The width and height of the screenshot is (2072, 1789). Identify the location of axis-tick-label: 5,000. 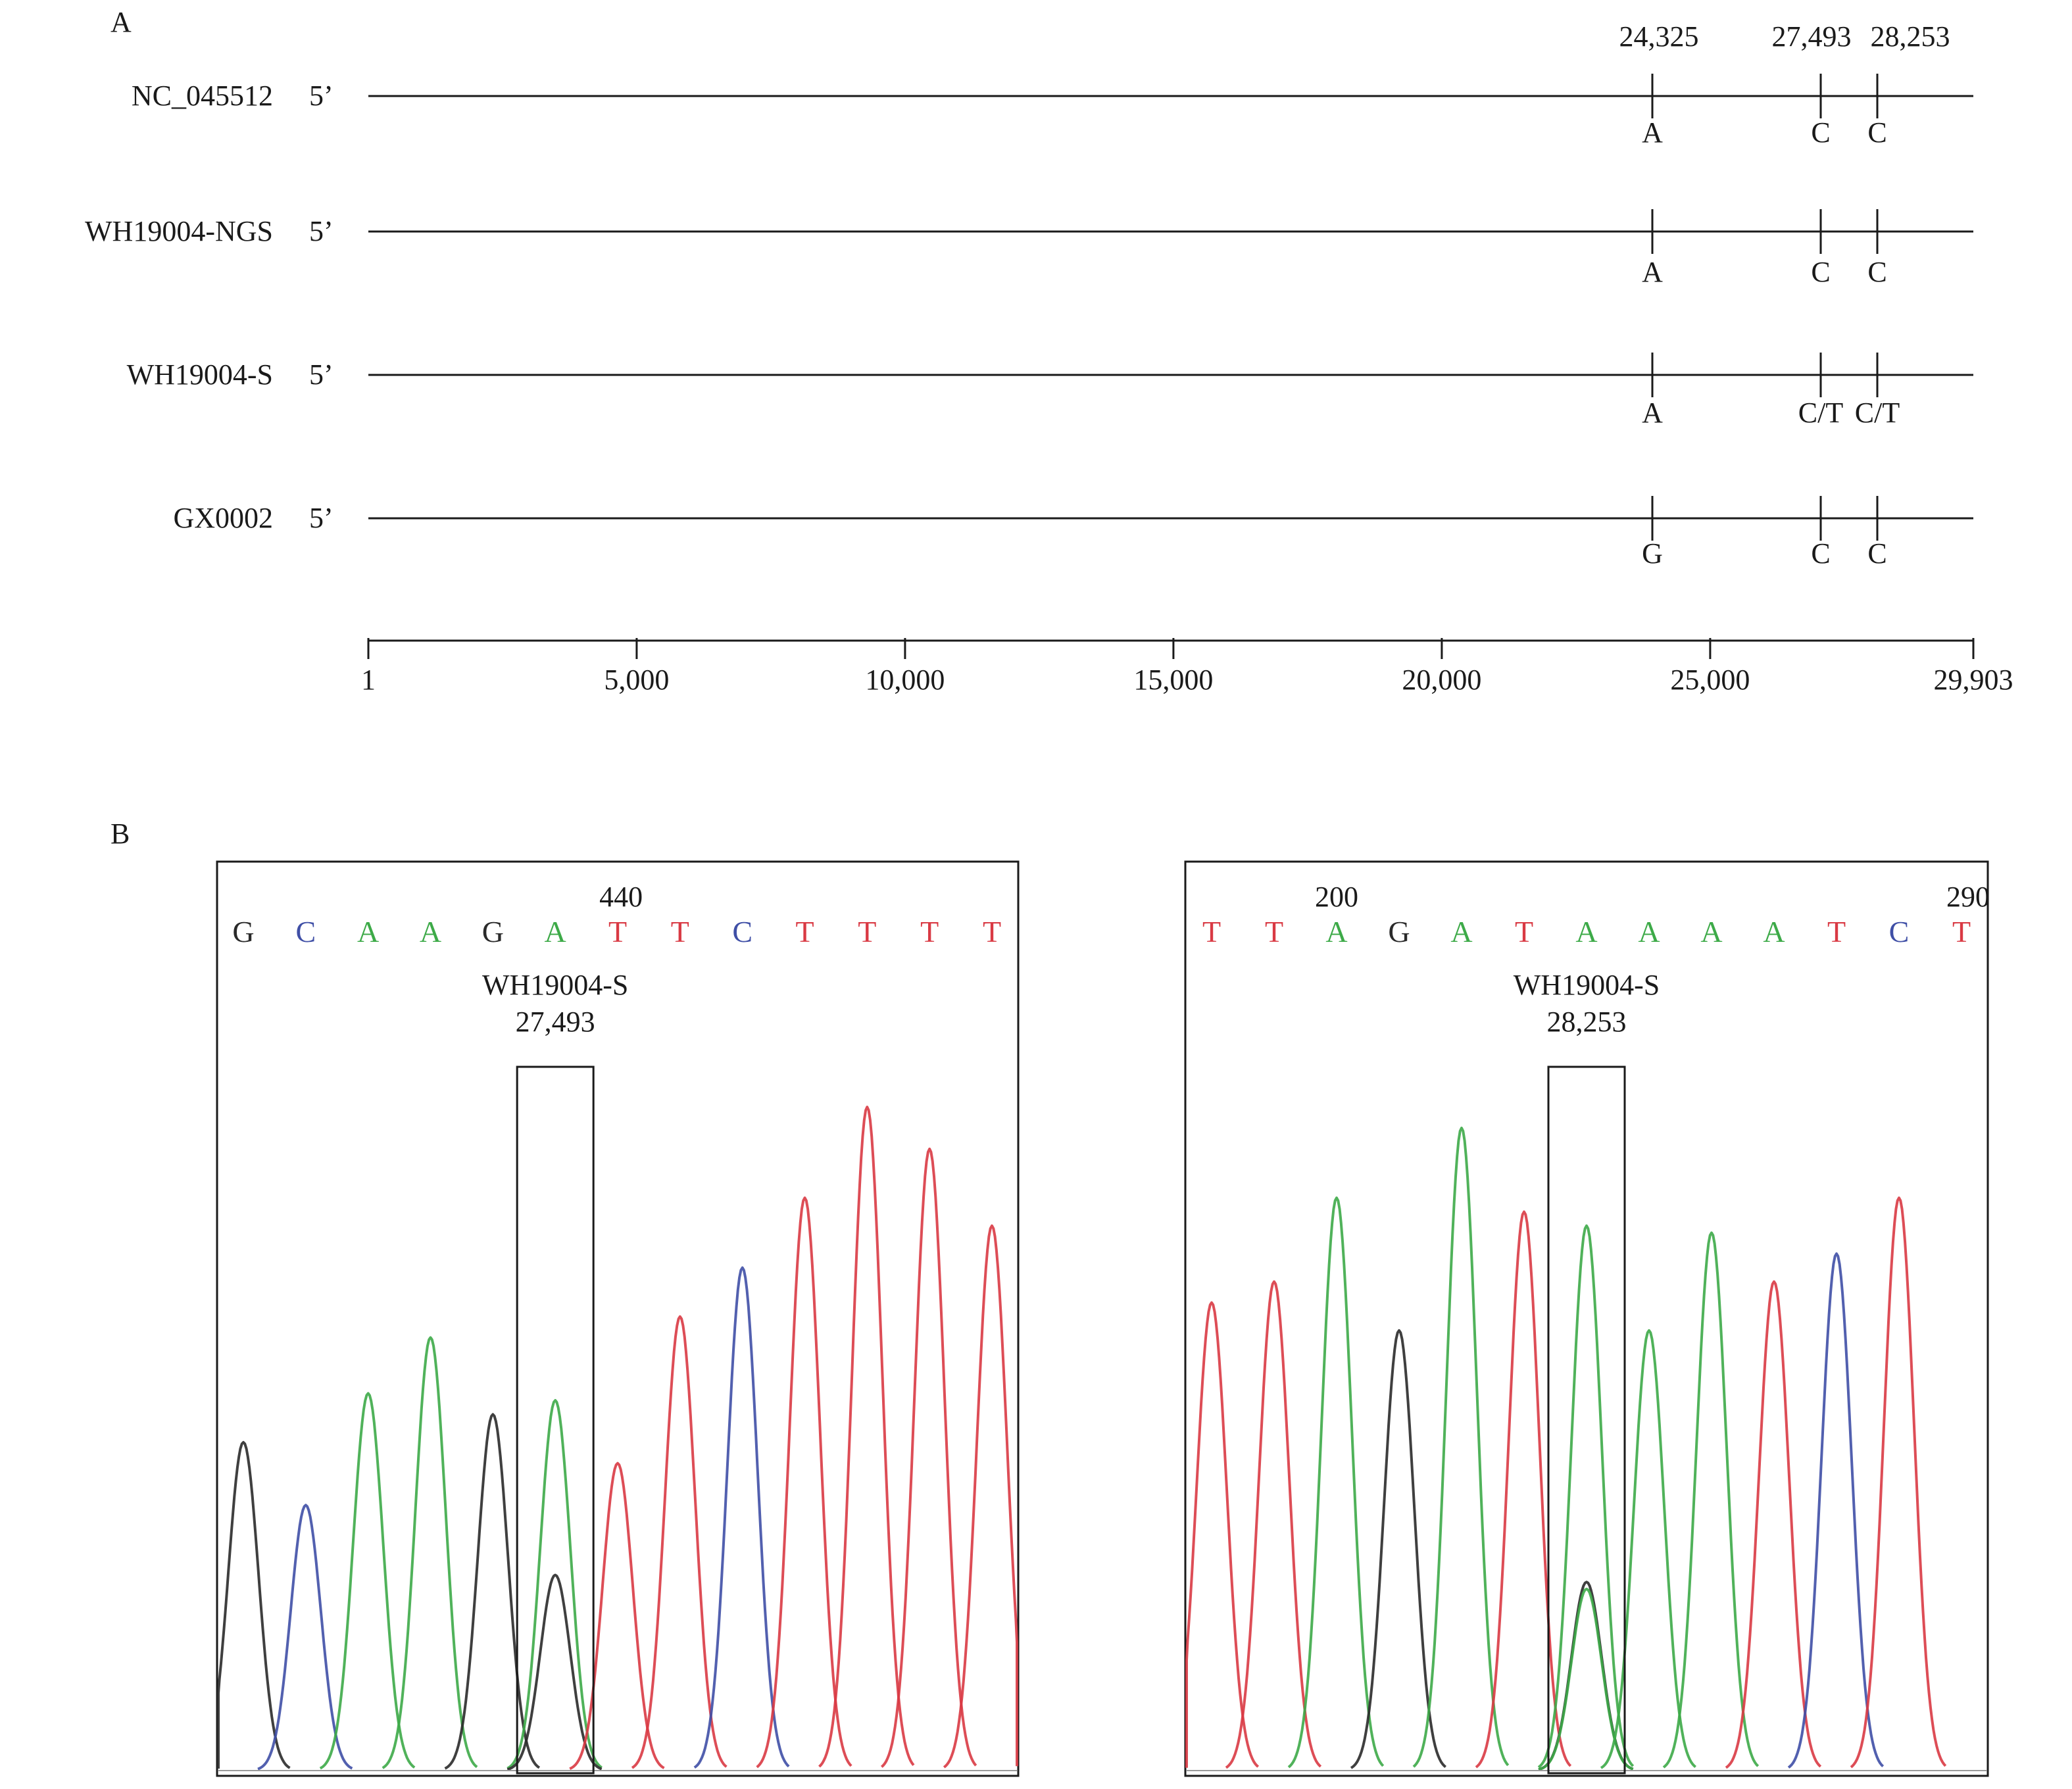
(636, 680).